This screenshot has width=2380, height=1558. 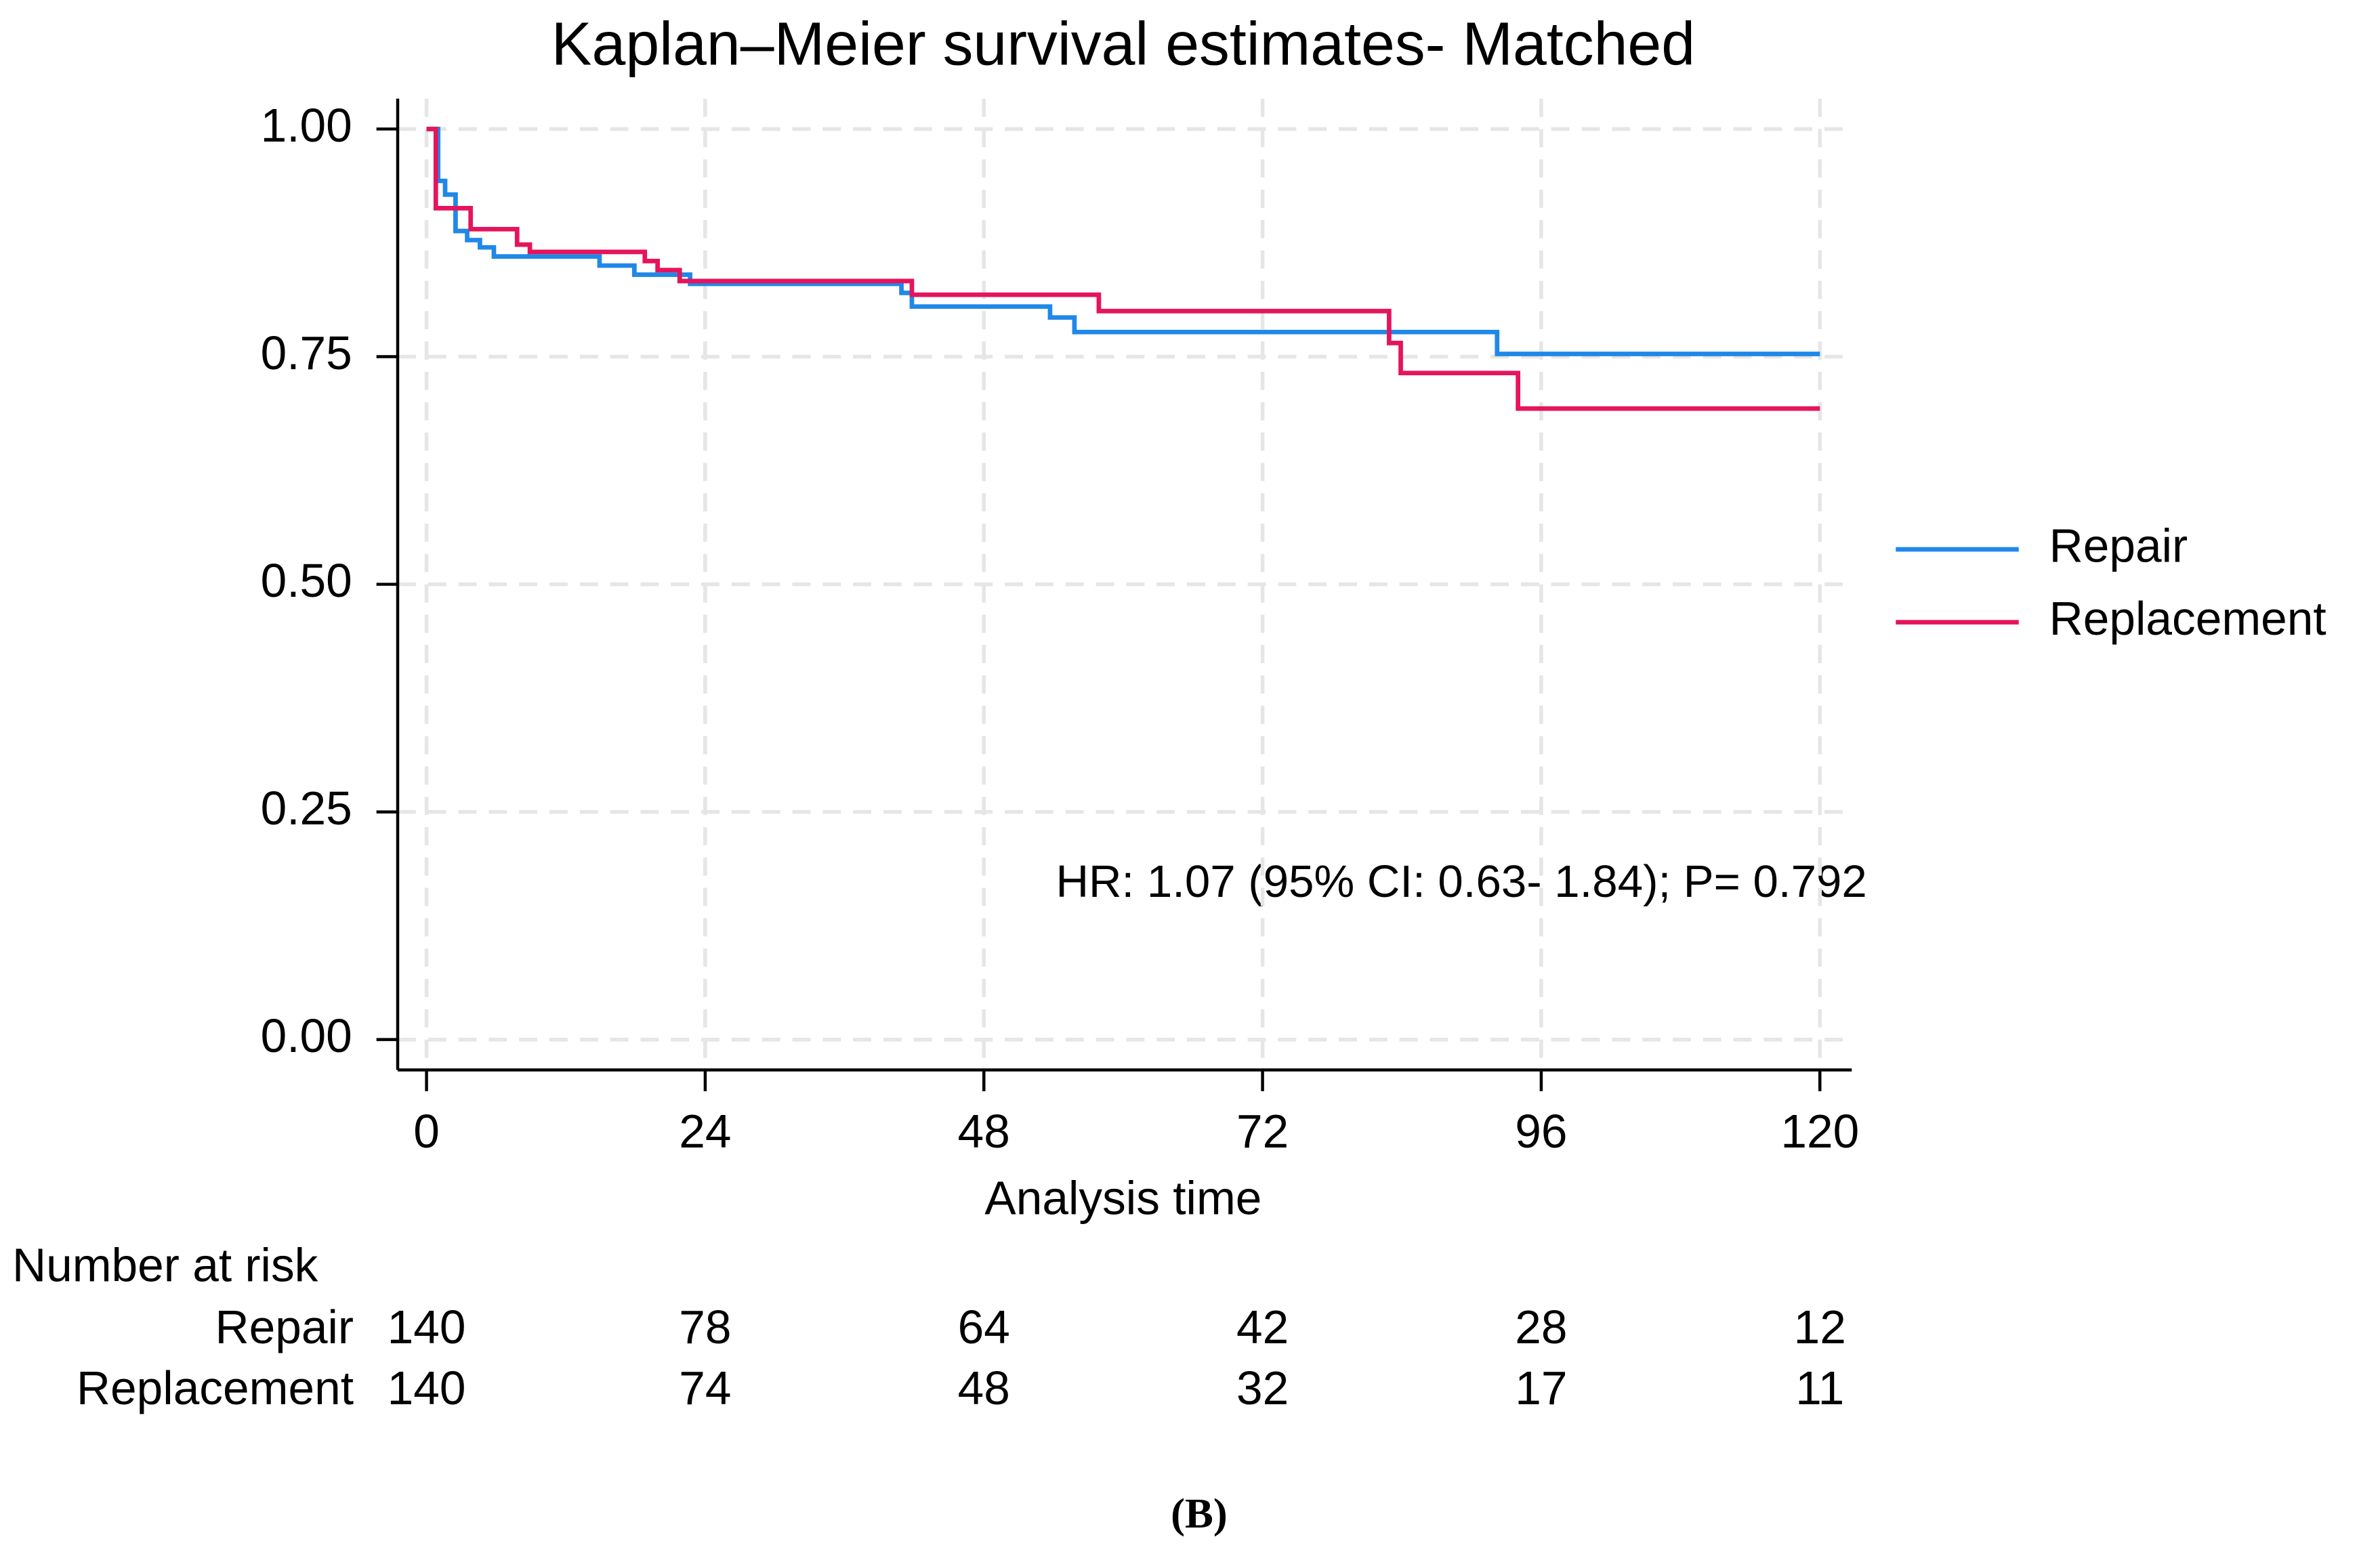 What do you see at coordinates (427, 1131) in the screenshot?
I see `x-tick-label: 0` at bounding box center [427, 1131].